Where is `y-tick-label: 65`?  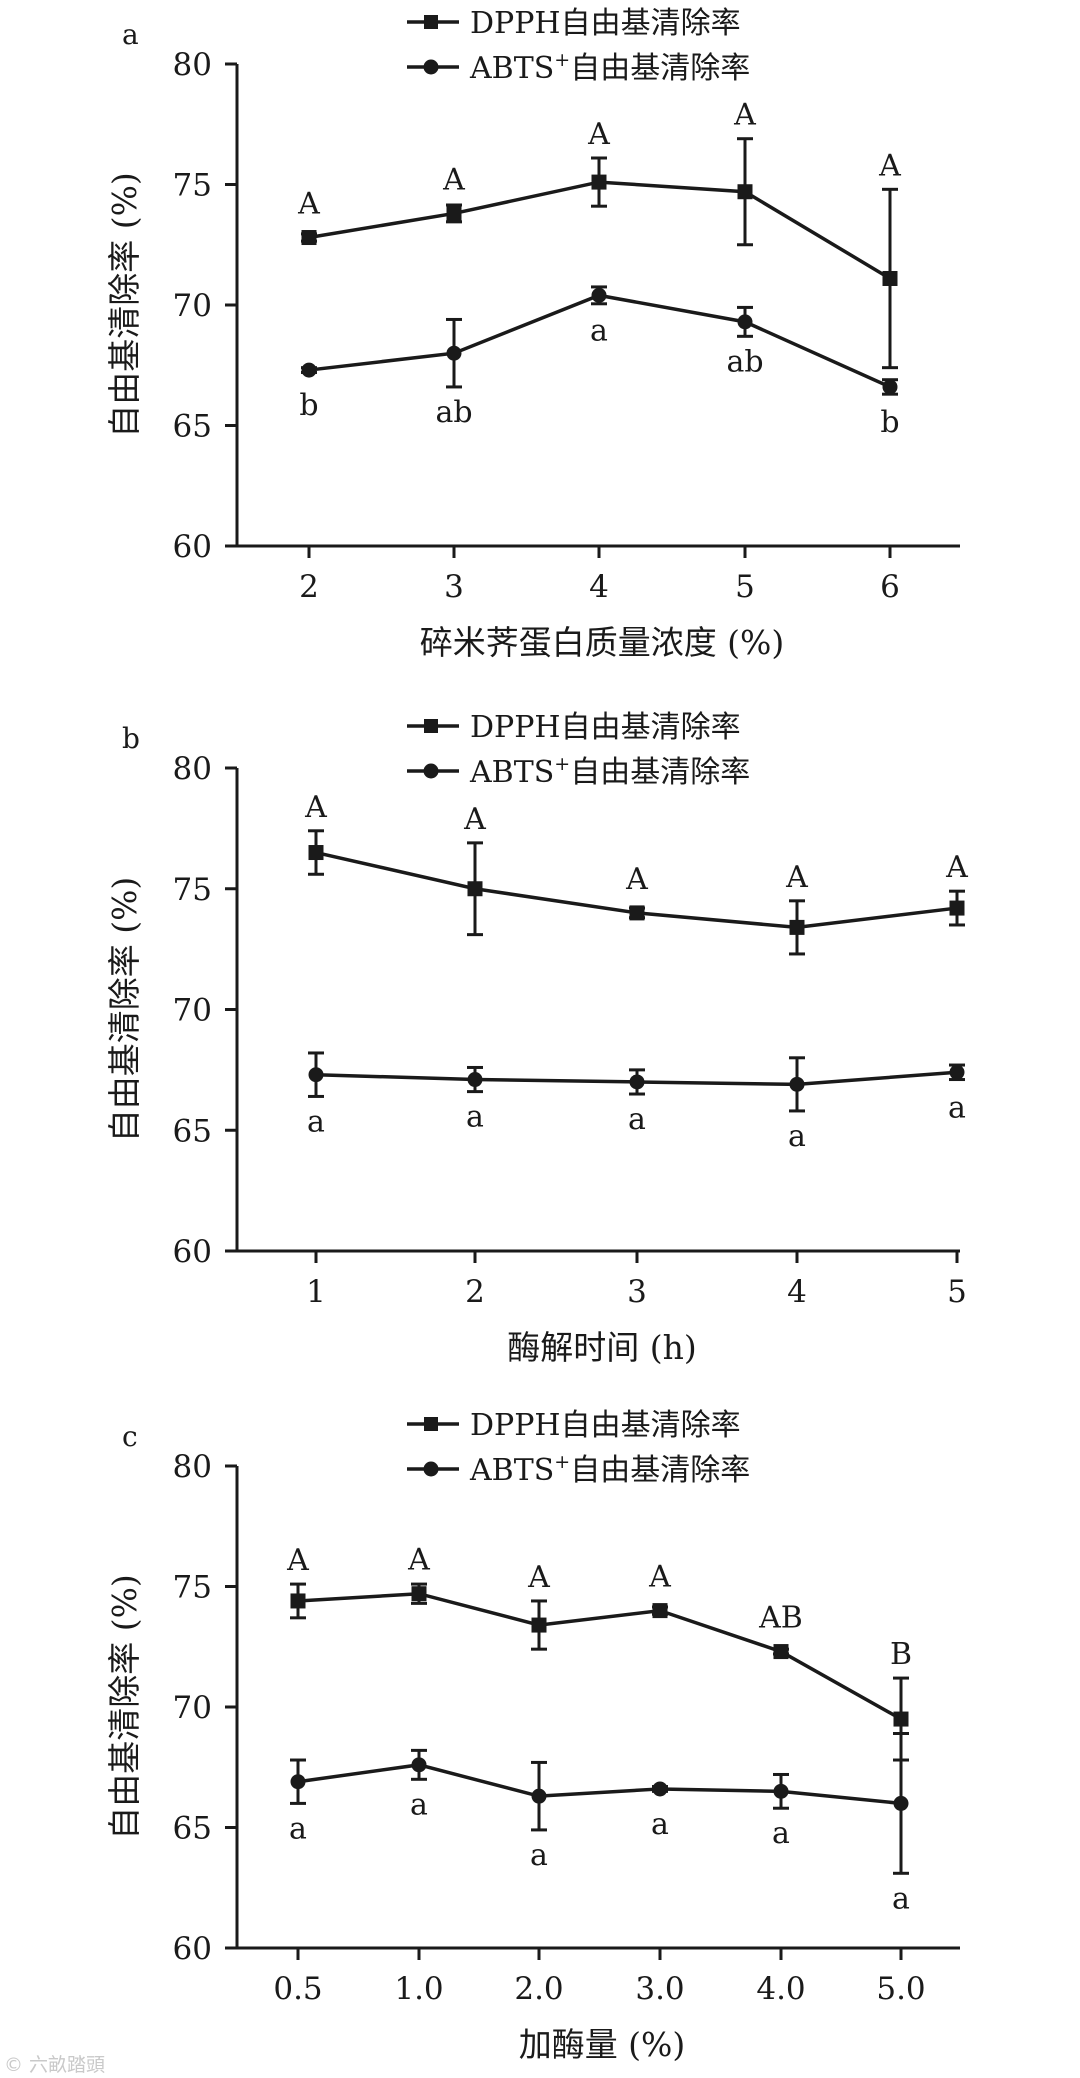
y-tick-label: 65 is located at coordinates (192, 1829).